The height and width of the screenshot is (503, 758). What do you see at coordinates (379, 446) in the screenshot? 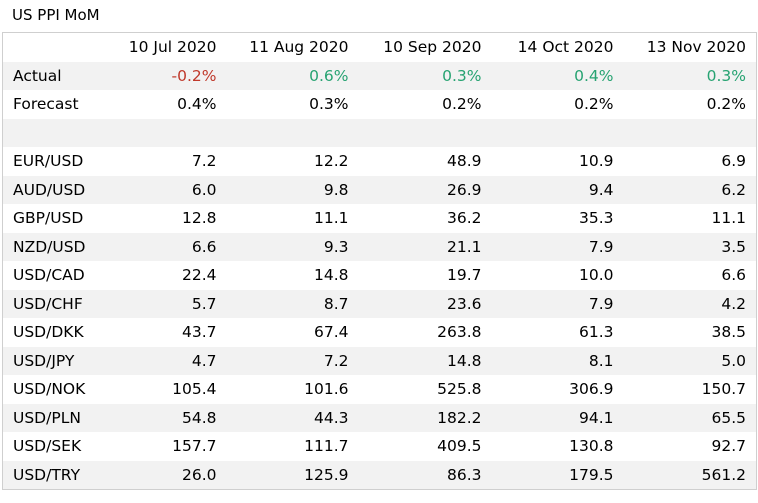
I see `table-row: USD/SEK 157.7 111.7 409.5 130.8 92.7` at bounding box center [379, 446].